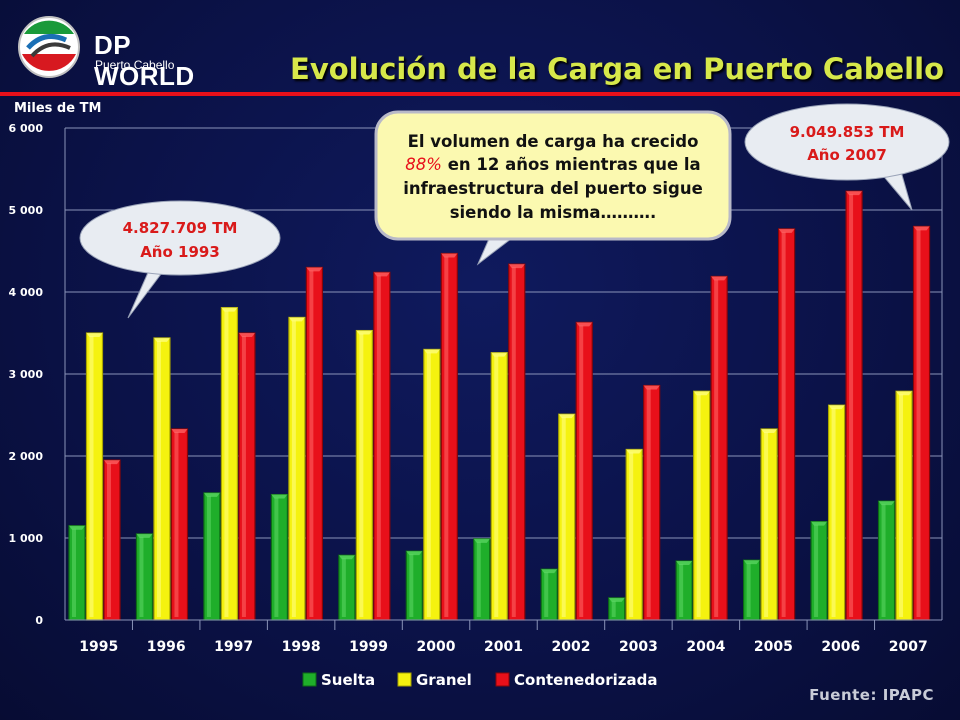 The height and width of the screenshot is (720, 960). I want to click on dp-world-logo: DP WORLD Puerto Cabello, so click(119, 51).